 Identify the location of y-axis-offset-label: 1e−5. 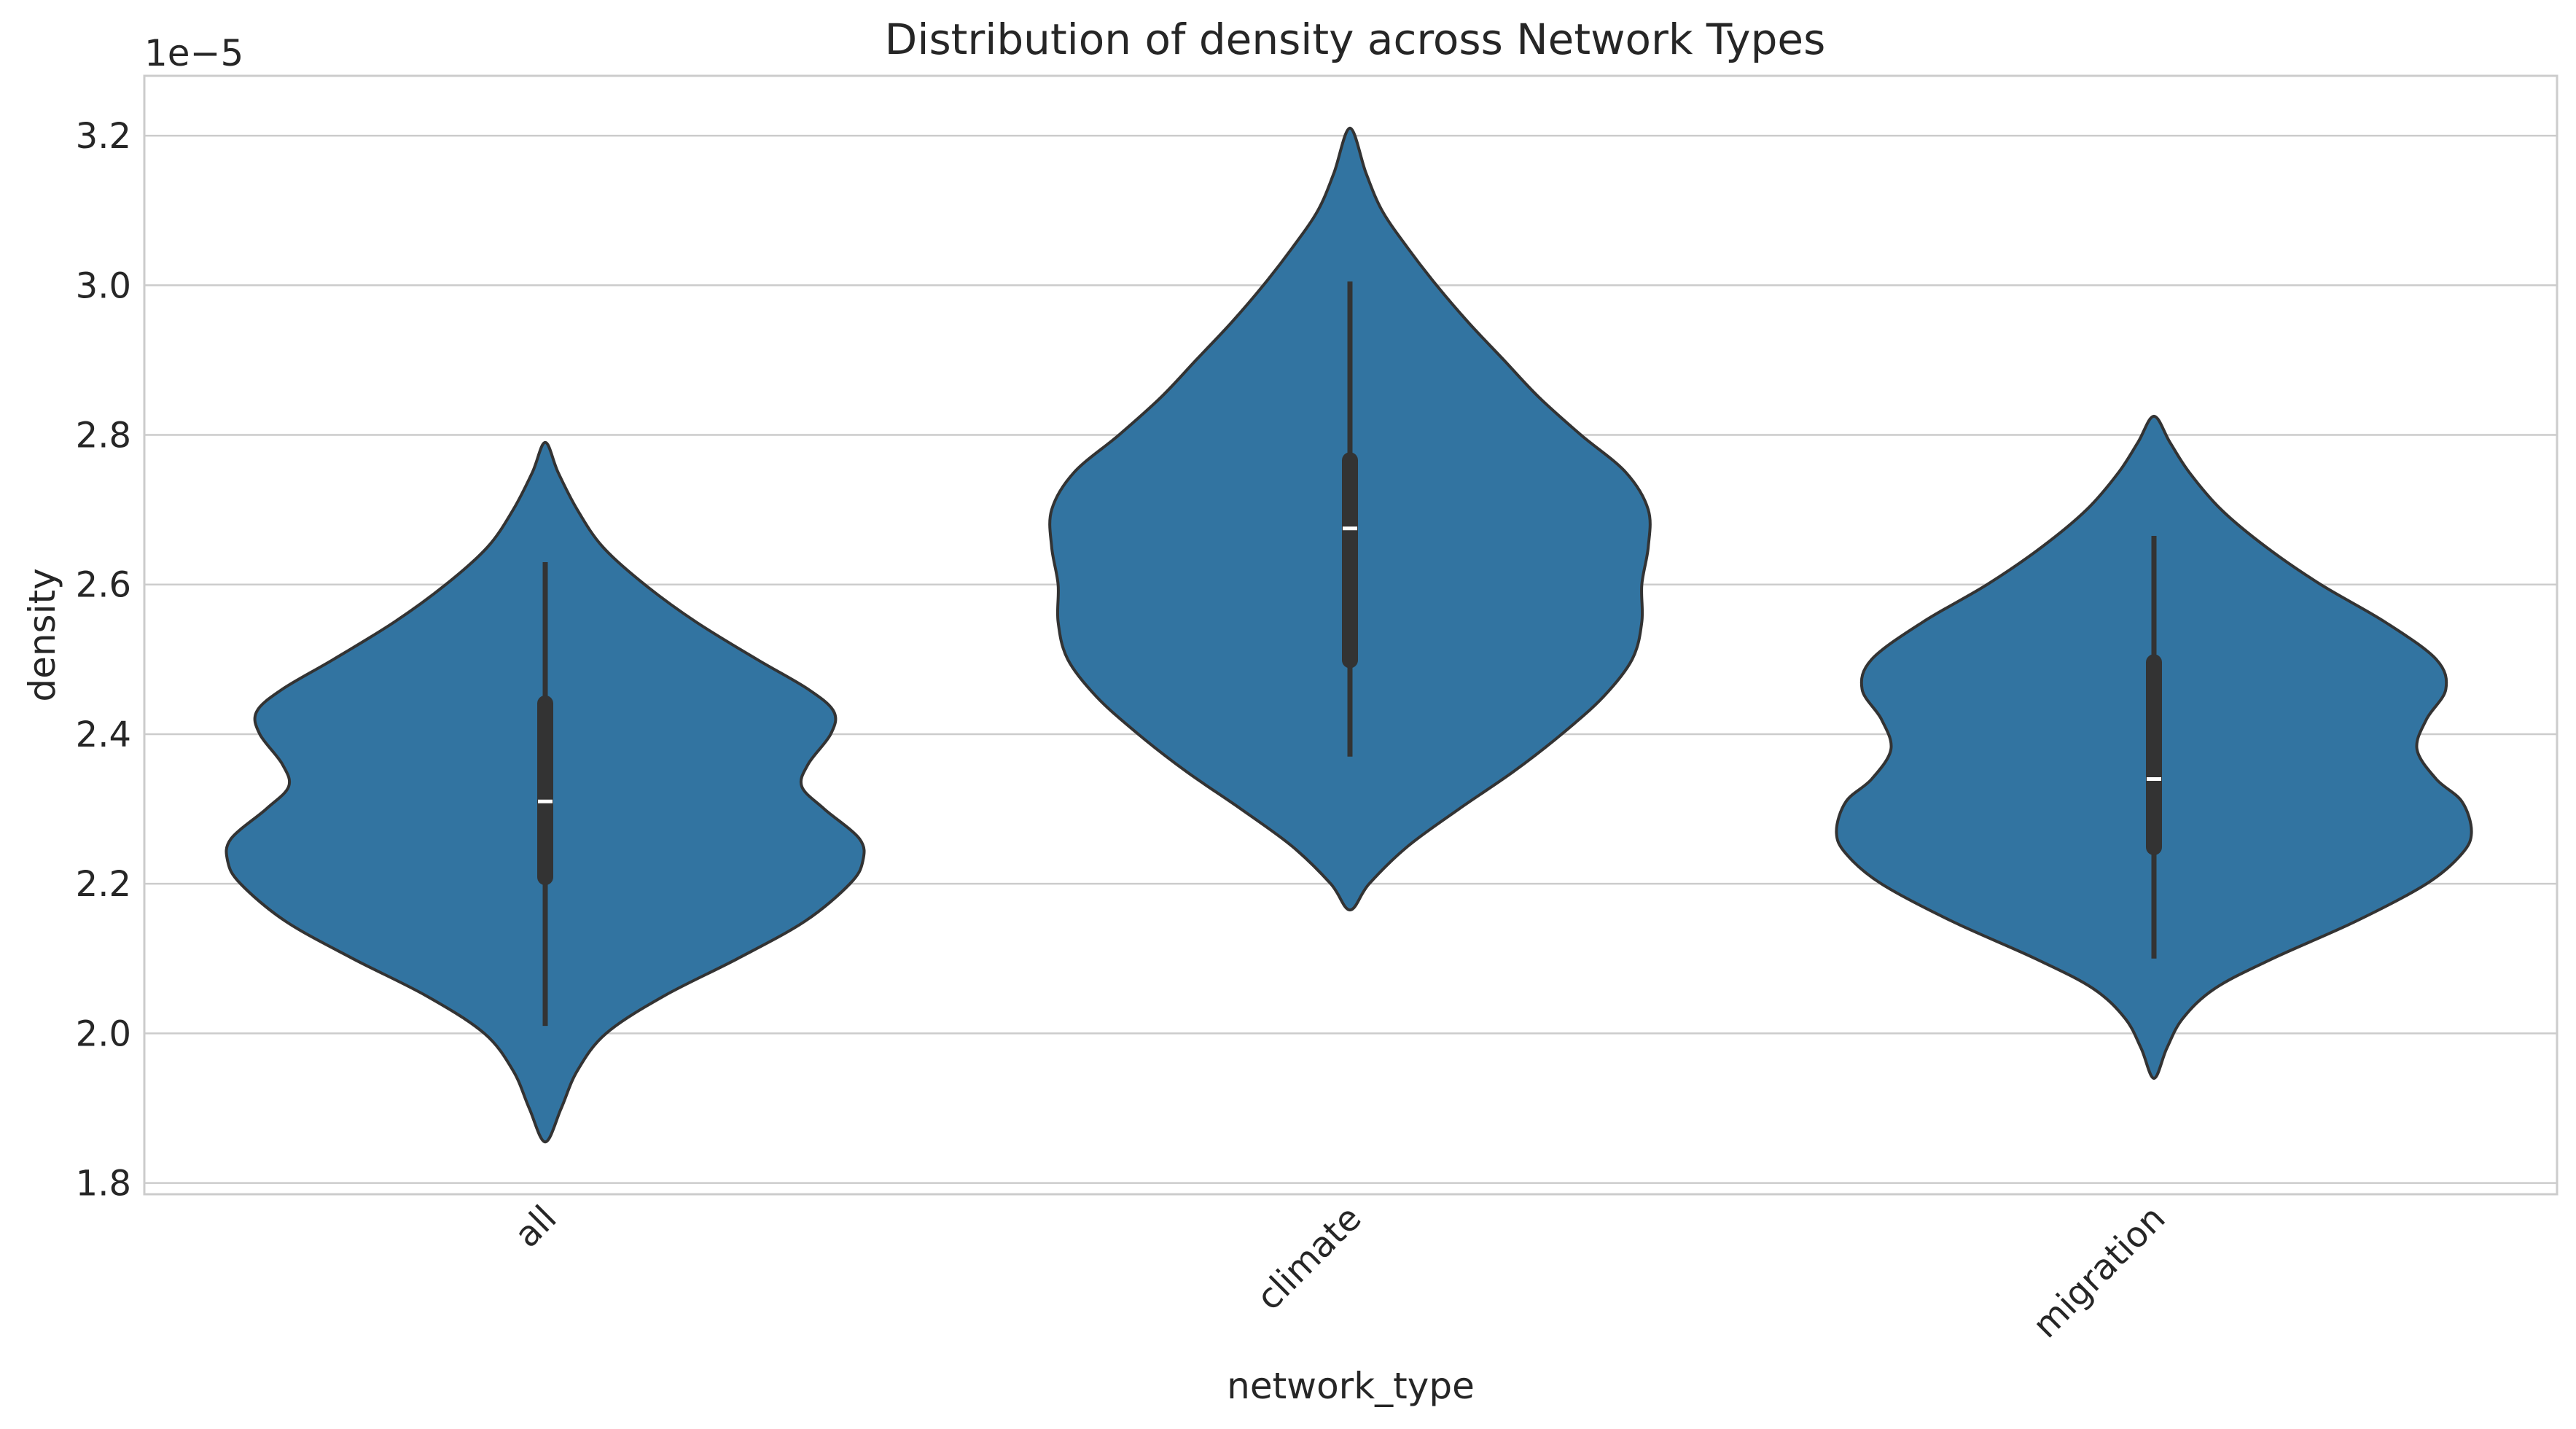
(193, 53).